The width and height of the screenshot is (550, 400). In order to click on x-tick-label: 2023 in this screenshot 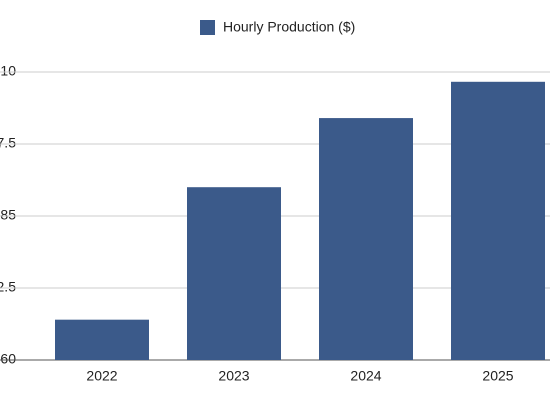, I will do `click(233, 376)`.